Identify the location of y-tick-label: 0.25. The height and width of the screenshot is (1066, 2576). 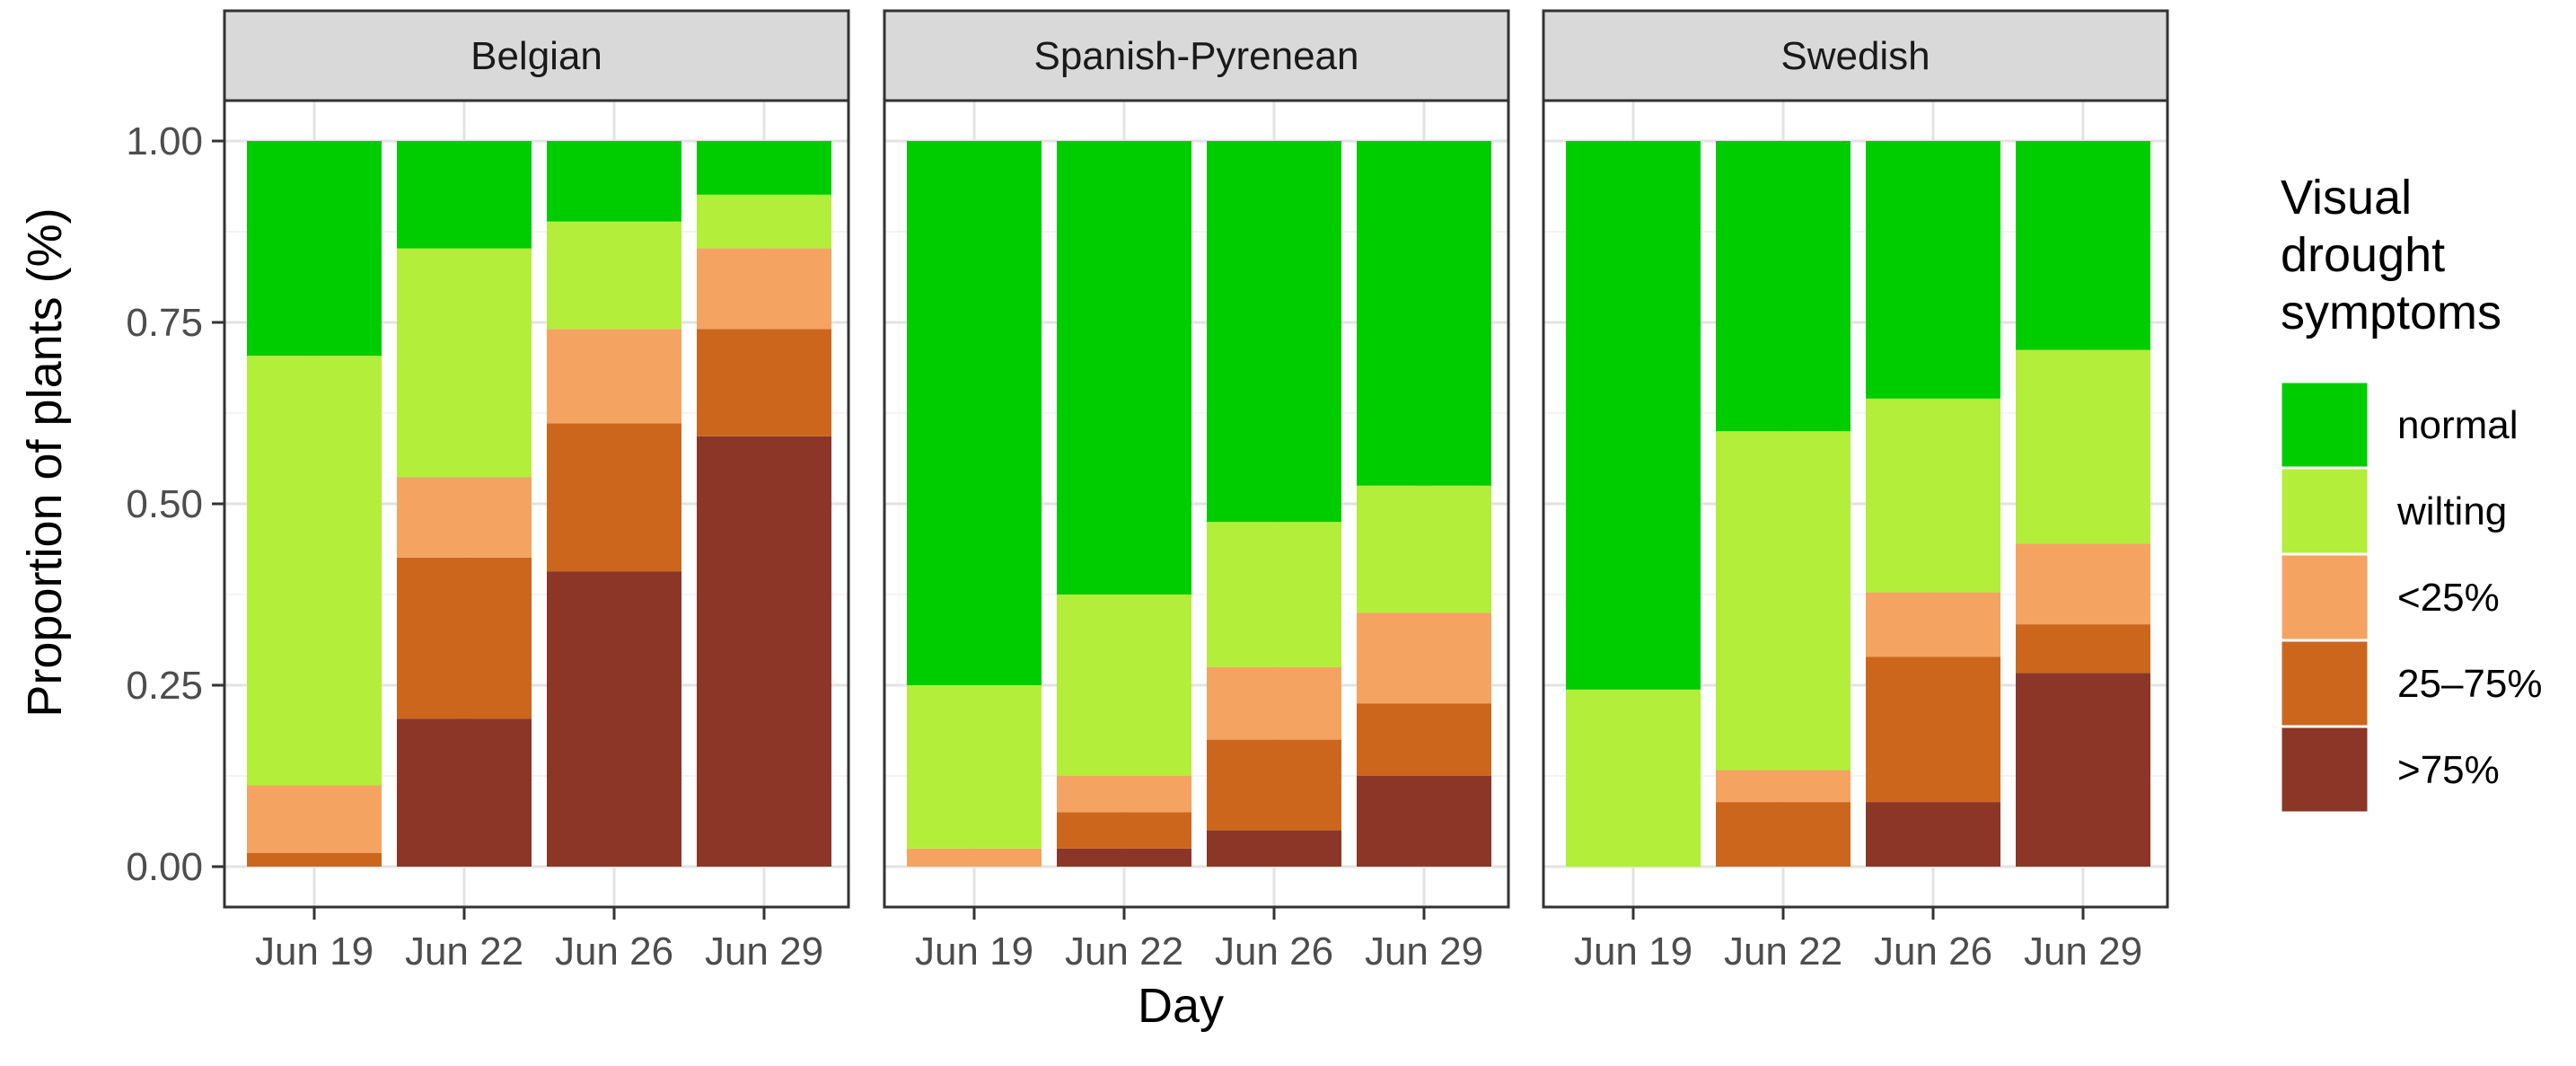
(164, 686).